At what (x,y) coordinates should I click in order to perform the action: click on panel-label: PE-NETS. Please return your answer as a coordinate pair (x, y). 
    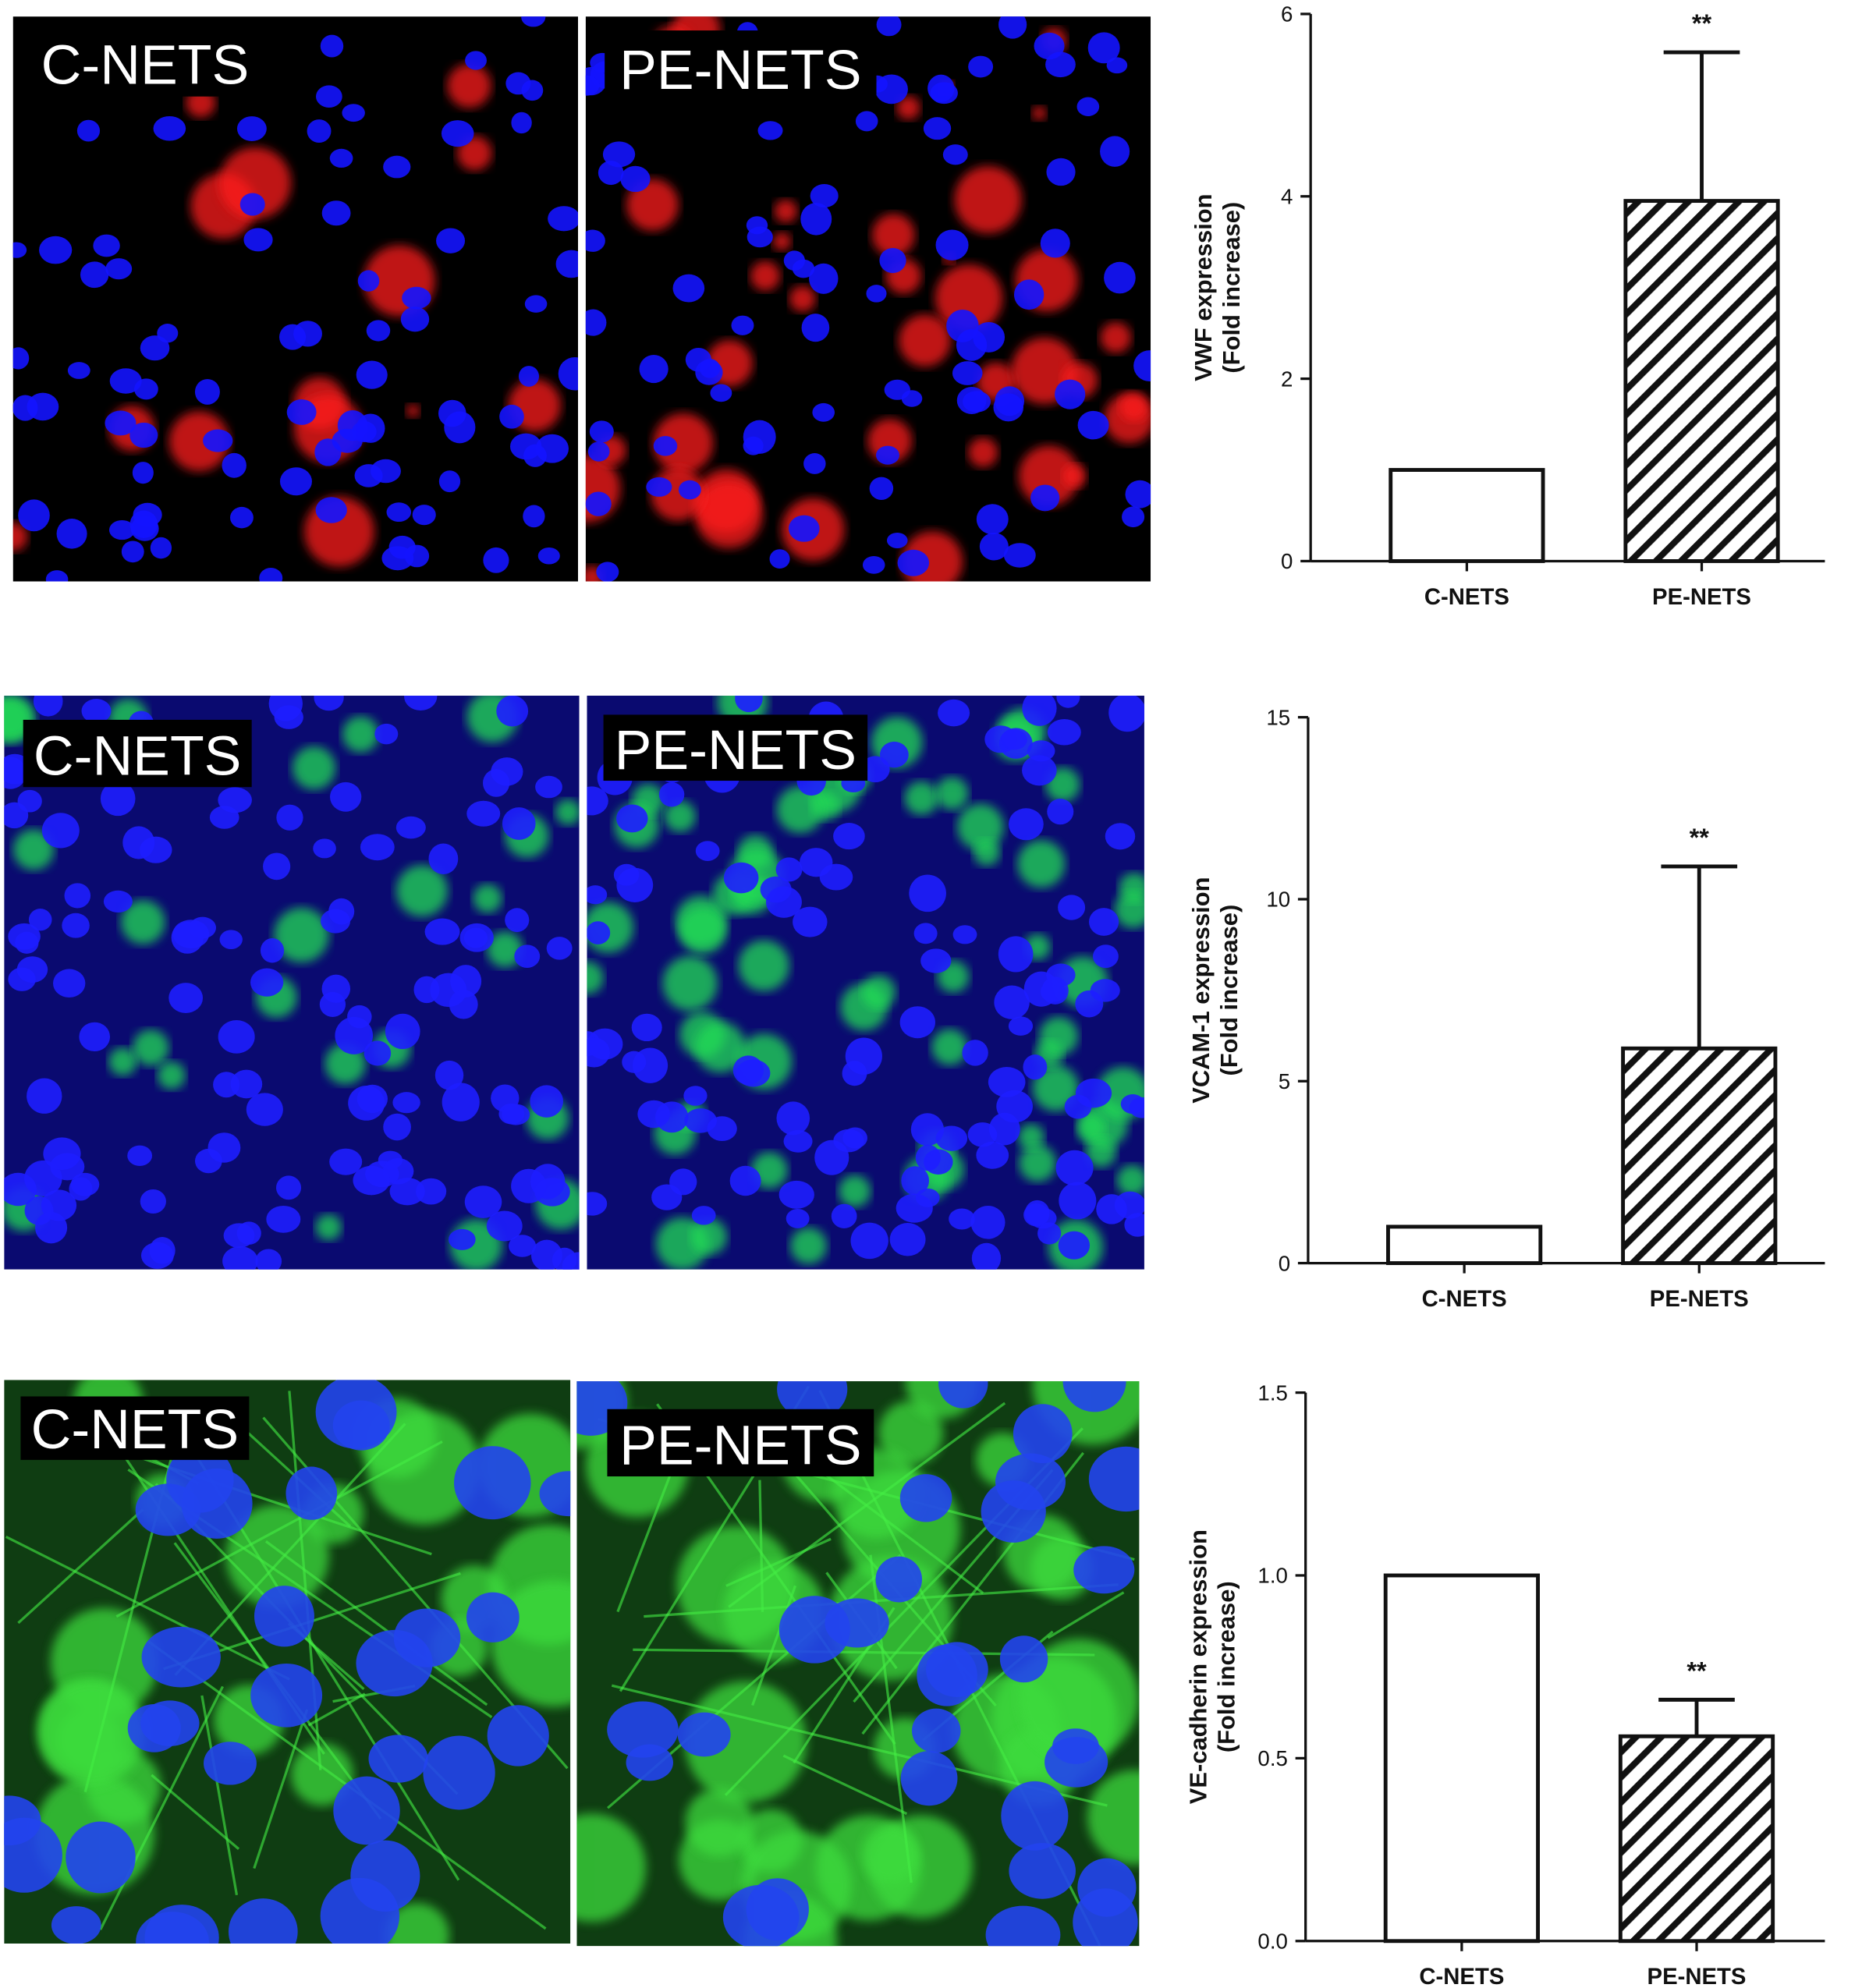
    Looking at the image, I should click on (740, 70).